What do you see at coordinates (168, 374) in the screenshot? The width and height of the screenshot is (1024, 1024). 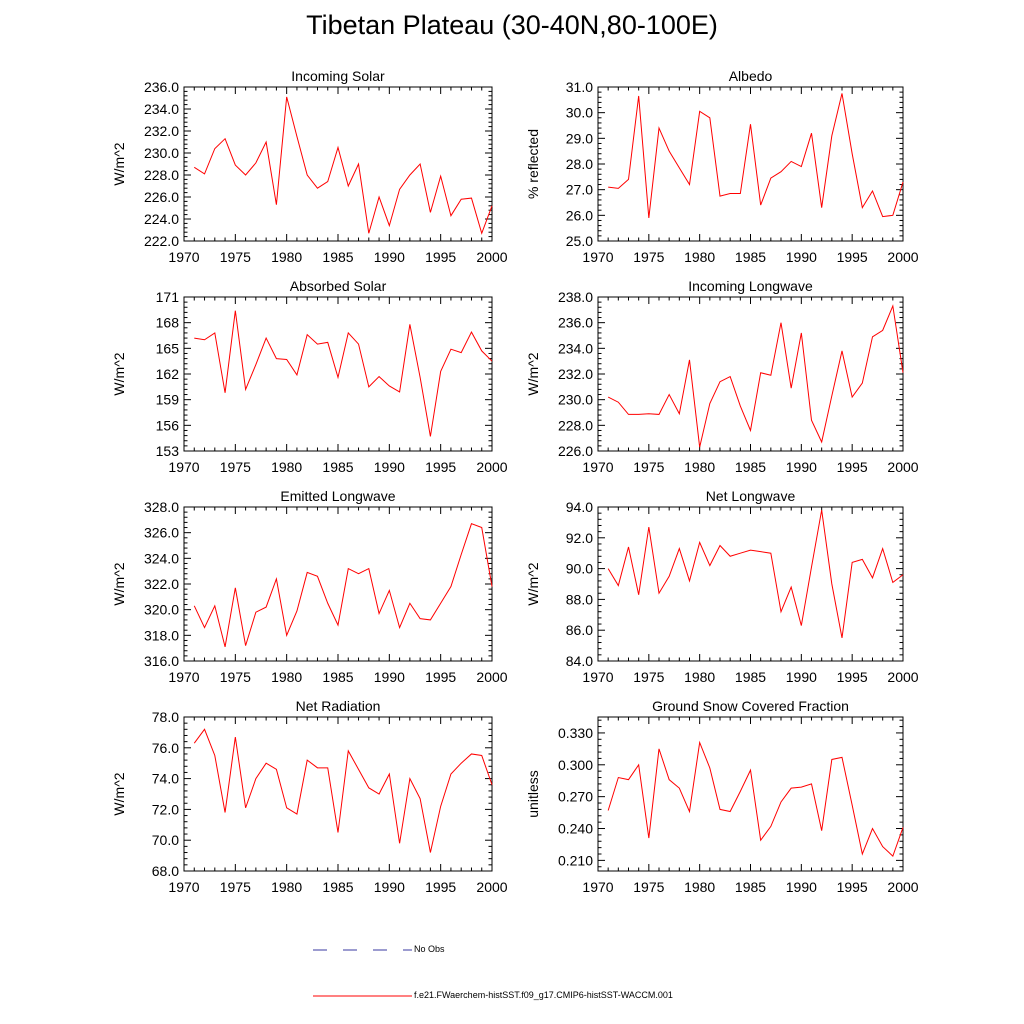 I see `panel-3-ytick-label: 162` at bounding box center [168, 374].